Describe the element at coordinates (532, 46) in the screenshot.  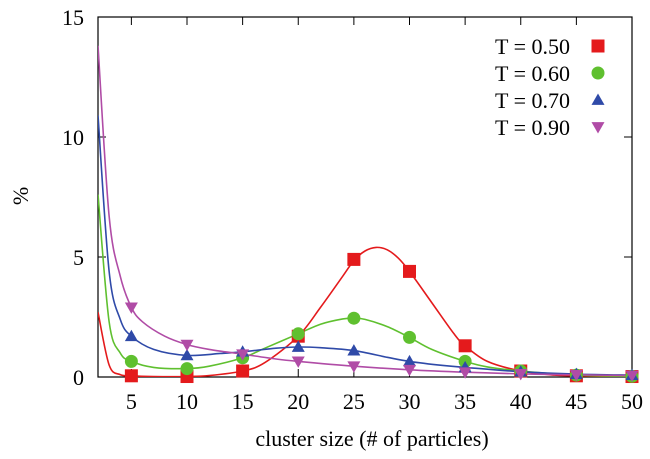
I see `legend-label-1: T = 0.50` at that location.